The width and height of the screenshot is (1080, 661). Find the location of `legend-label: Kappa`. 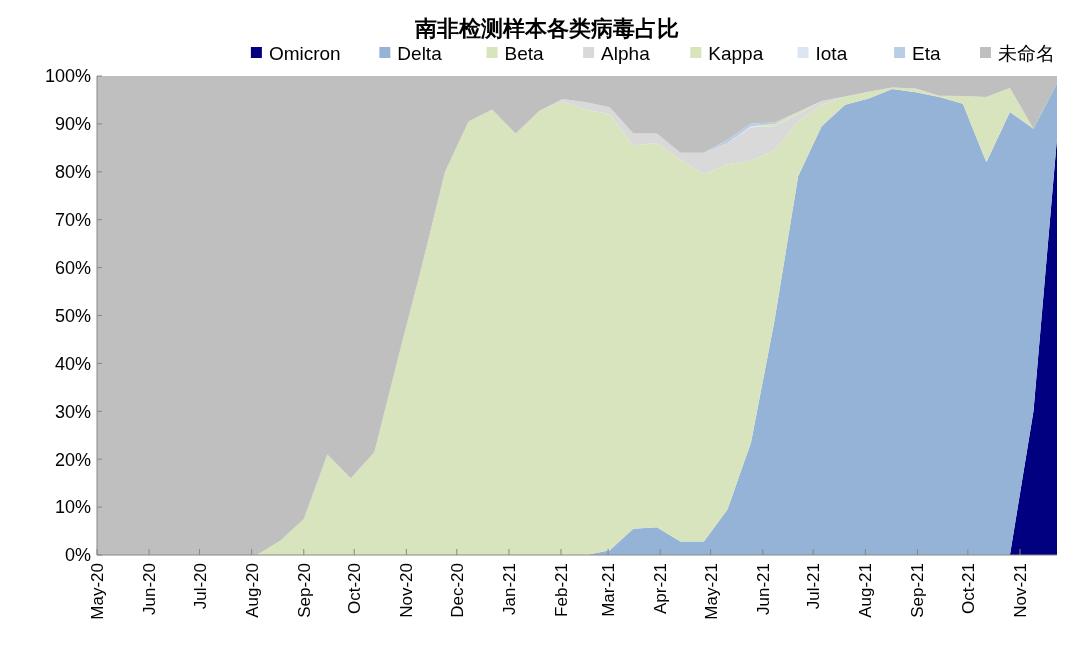

legend-label: Kappa is located at coordinates (736, 53).